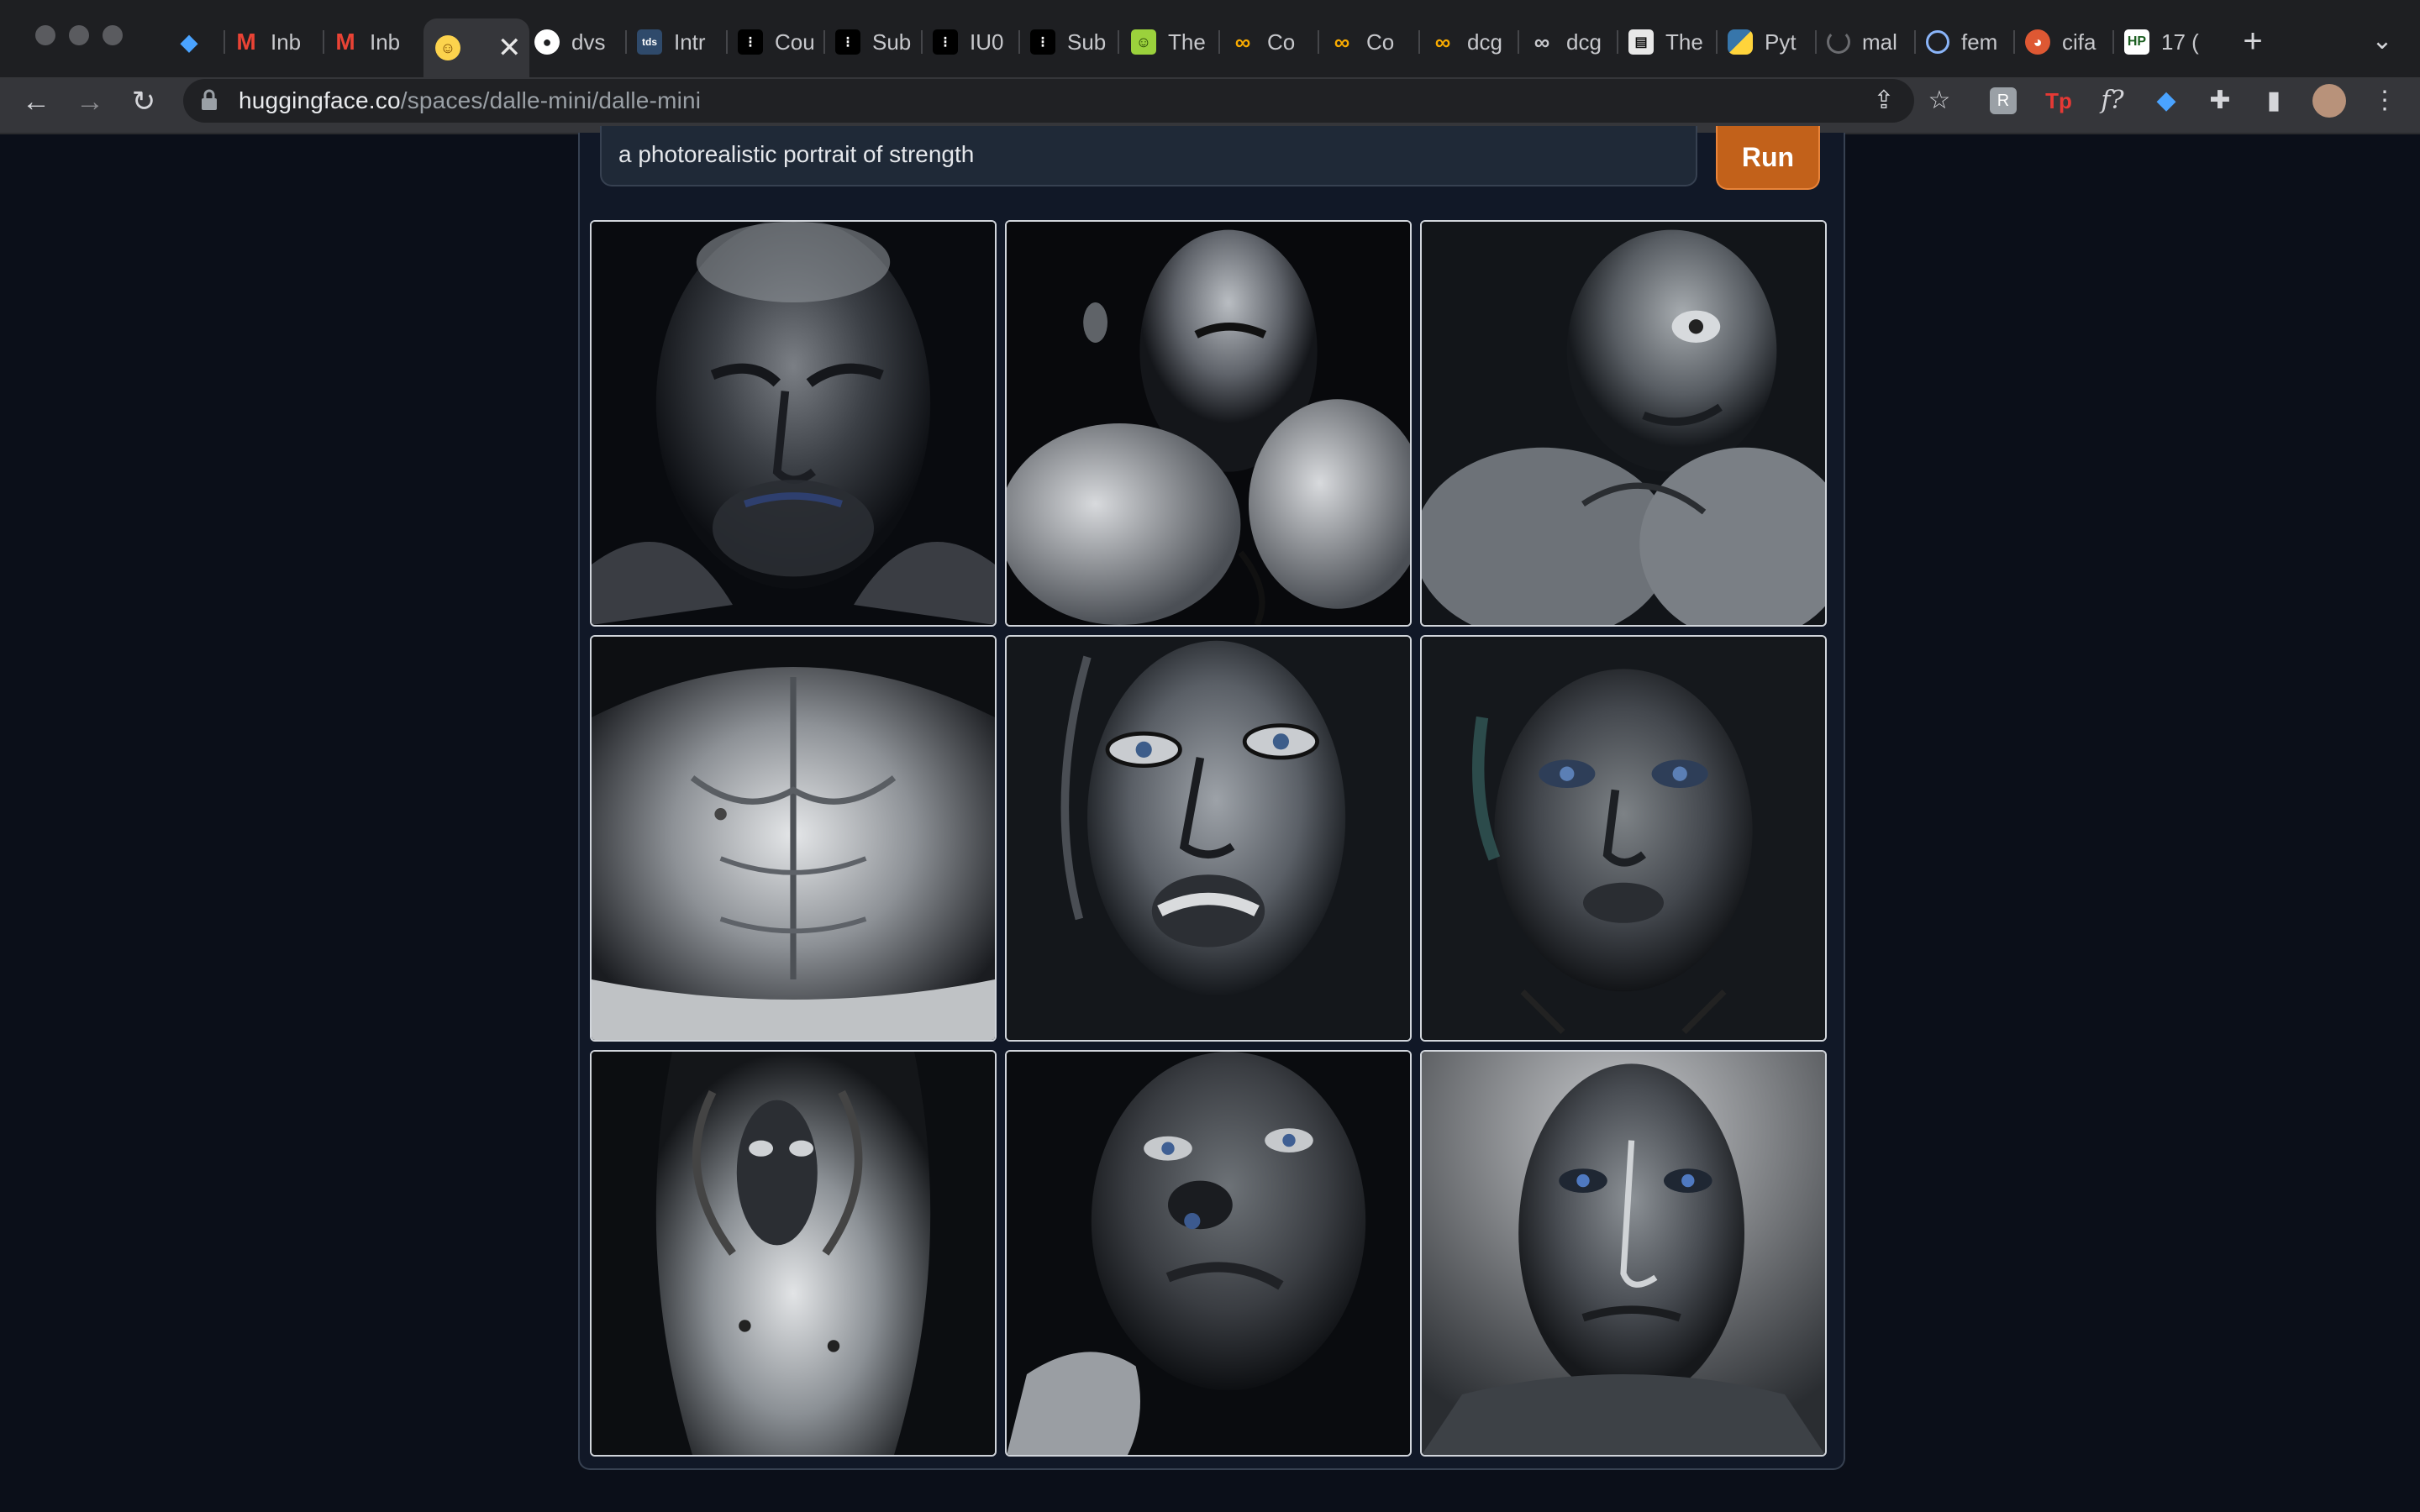 This screenshot has width=2420, height=1512. What do you see at coordinates (1939, 100) in the screenshot?
I see `bookmark-star-icon: ☆` at bounding box center [1939, 100].